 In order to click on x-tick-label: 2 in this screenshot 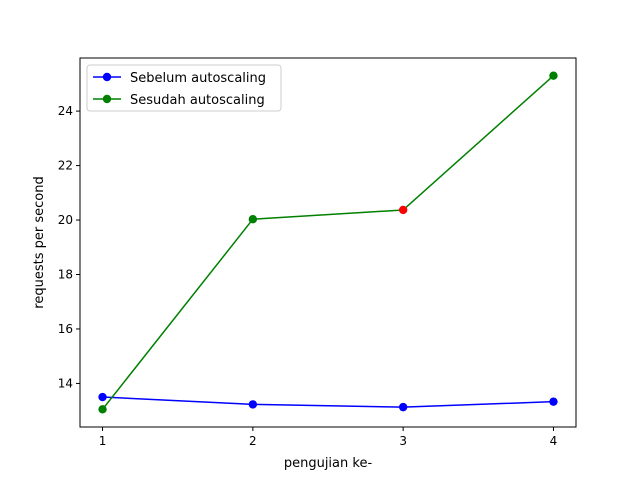, I will do `click(253, 441)`.